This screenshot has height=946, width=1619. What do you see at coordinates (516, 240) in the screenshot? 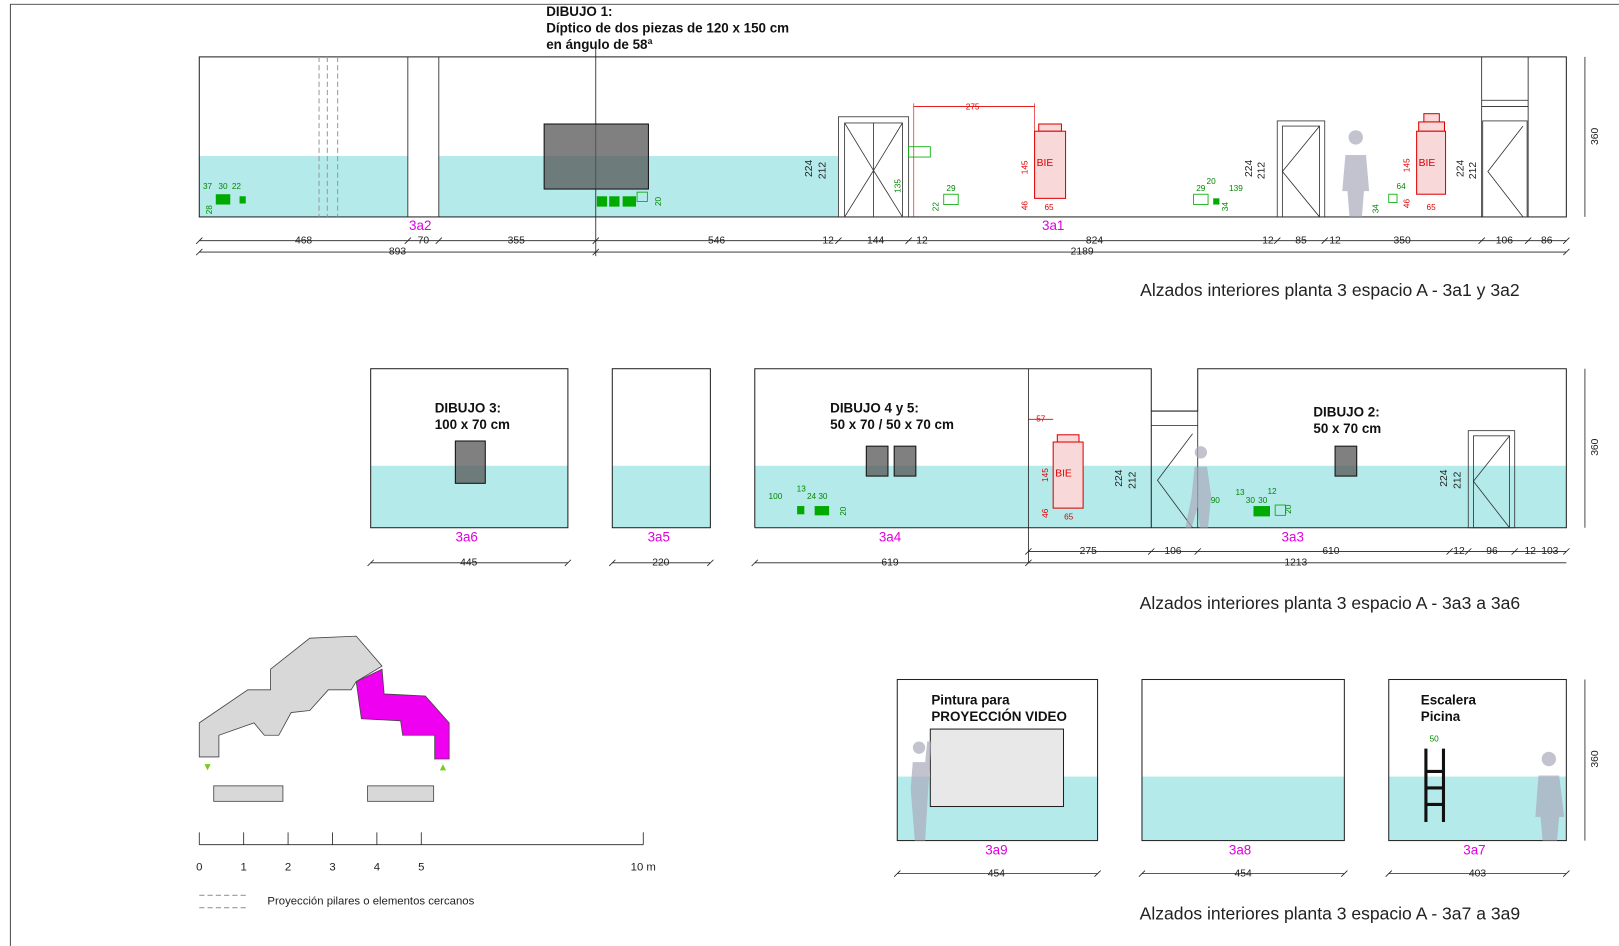
I see `dimension: 355` at bounding box center [516, 240].